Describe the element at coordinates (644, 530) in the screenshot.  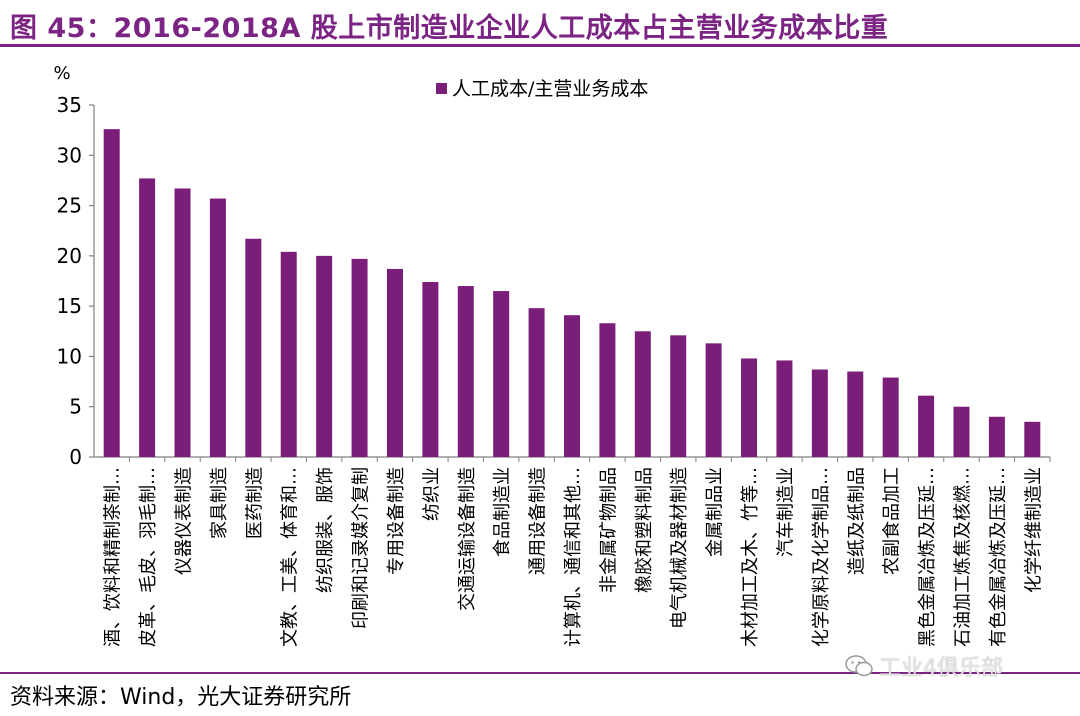
I see `category-label: 橡胶和塑料制品` at that location.